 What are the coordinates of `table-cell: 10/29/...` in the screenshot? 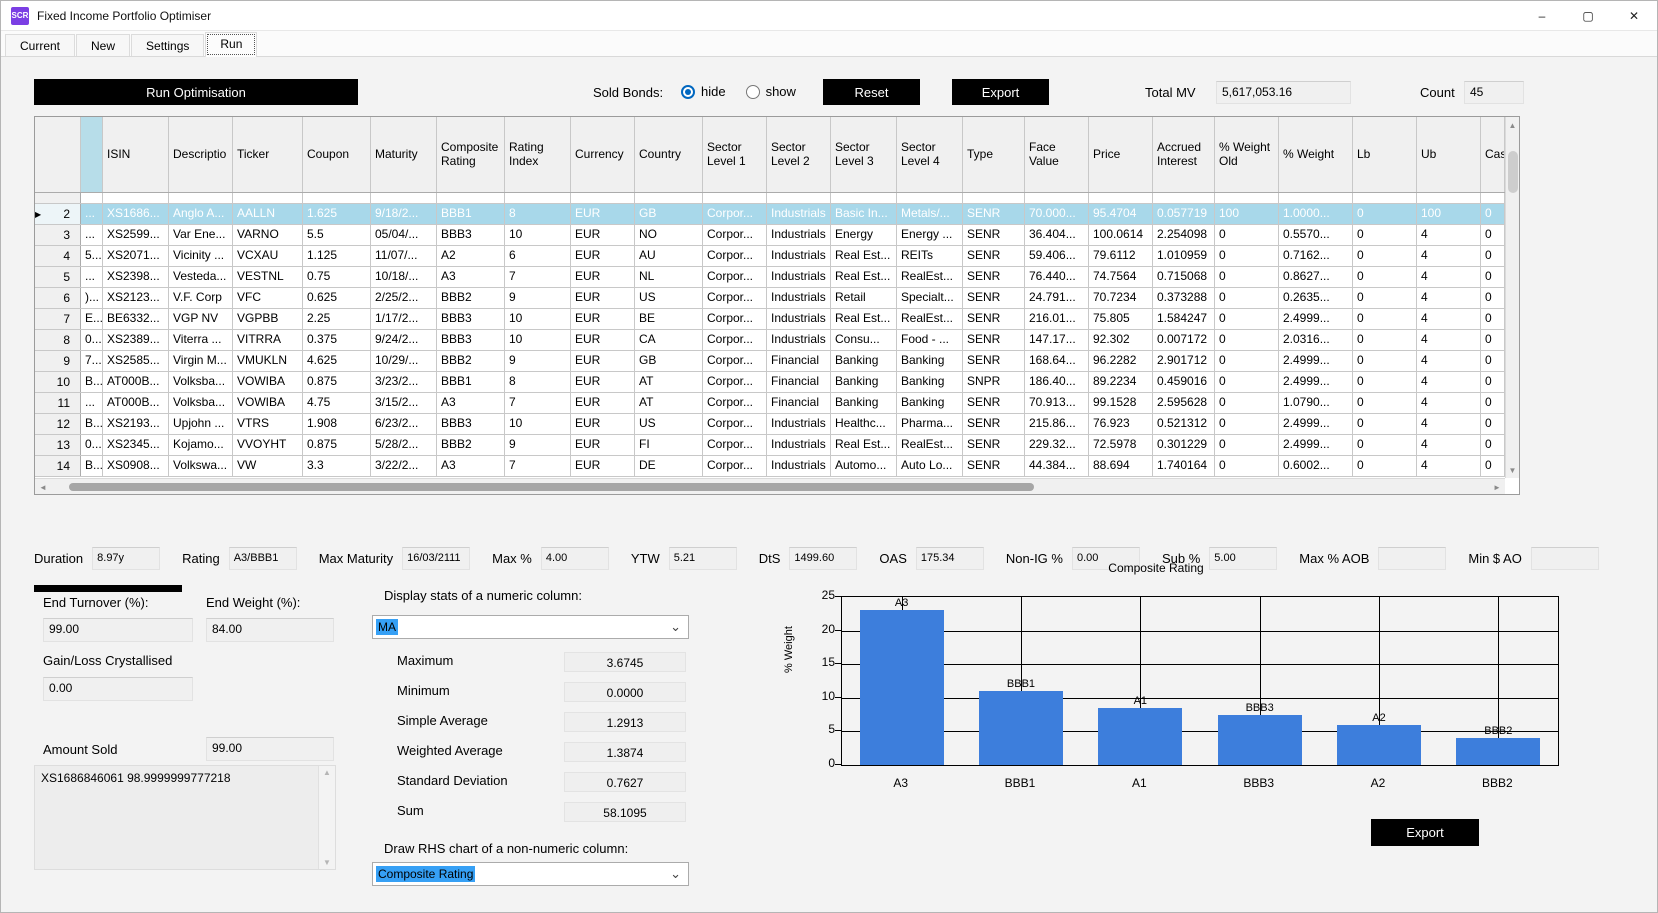 It's located at (404, 361).